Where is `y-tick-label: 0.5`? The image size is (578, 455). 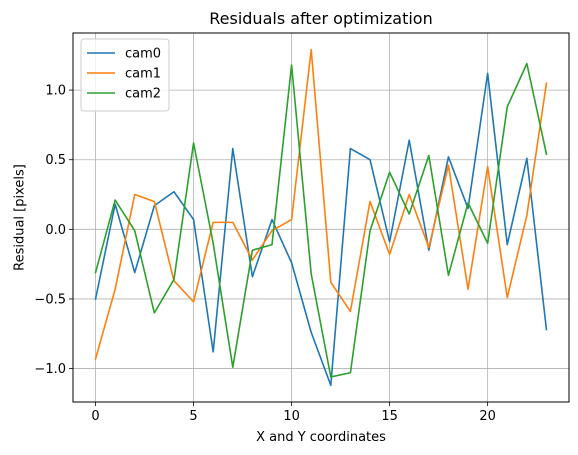 y-tick-label: 0.5 is located at coordinates (55, 160).